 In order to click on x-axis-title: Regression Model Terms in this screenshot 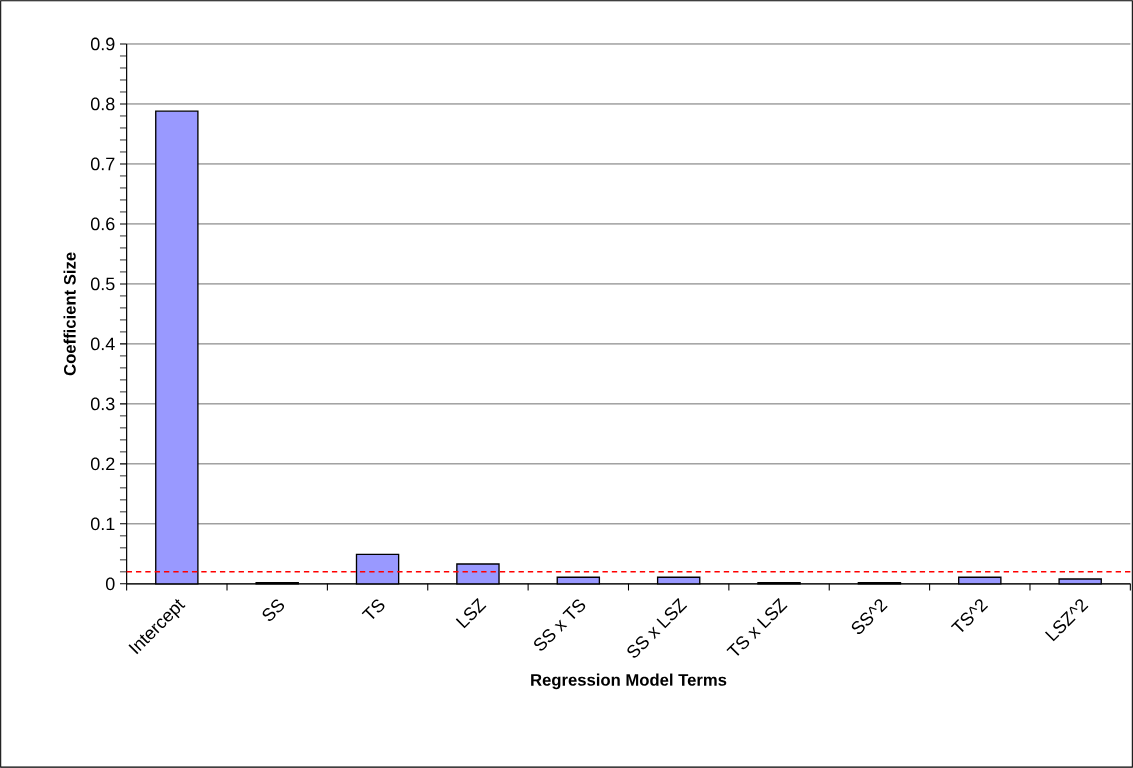, I will do `click(629, 681)`.